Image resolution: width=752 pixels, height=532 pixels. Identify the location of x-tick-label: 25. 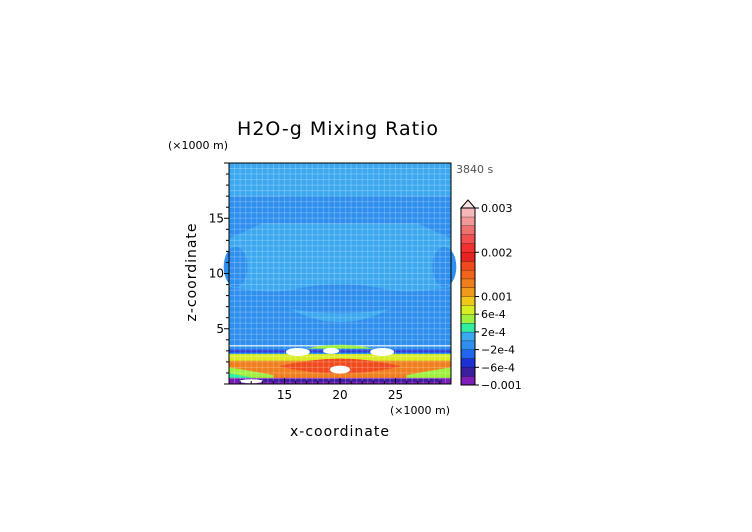
(395, 395).